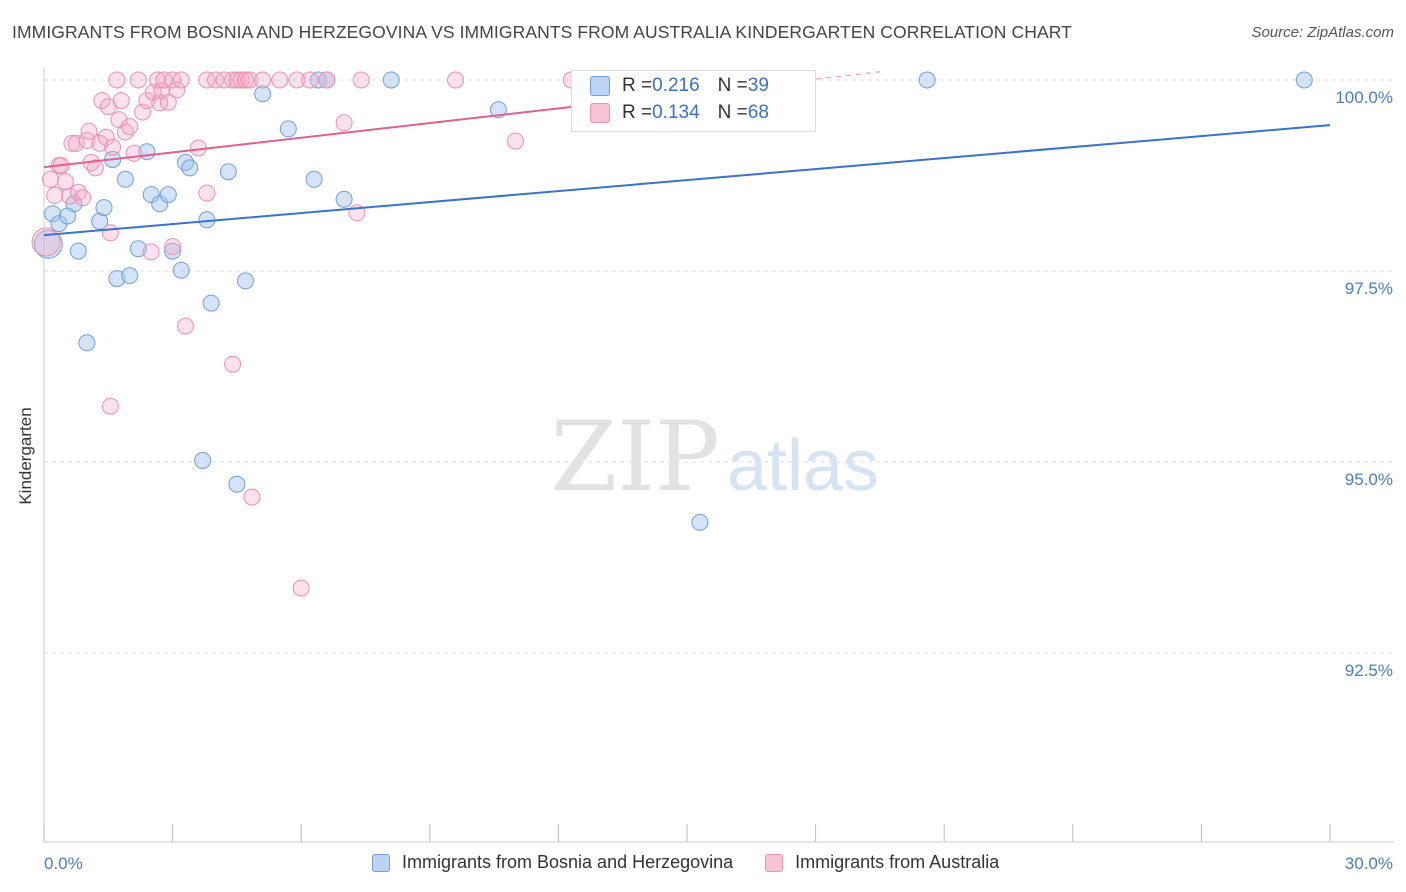 The image size is (1406, 892). I want to click on y-tick-label: 97.5%, so click(1369, 288).